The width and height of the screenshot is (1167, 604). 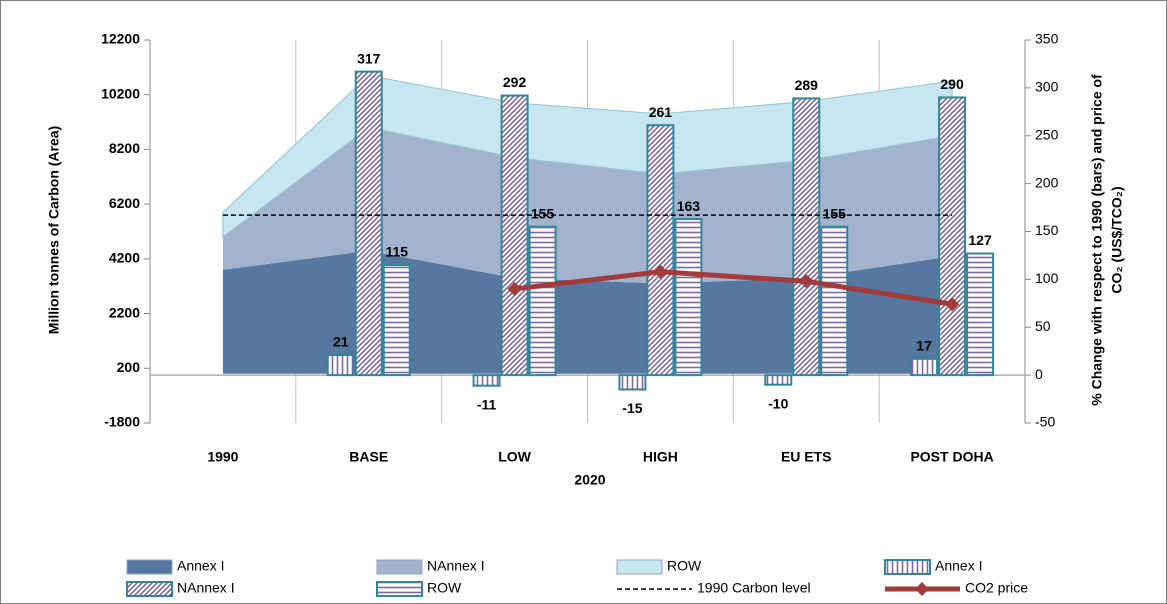 What do you see at coordinates (1047, 230) in the screenshot?
I see `y2-tick-label: 150` at bounding box center [1047, 230].